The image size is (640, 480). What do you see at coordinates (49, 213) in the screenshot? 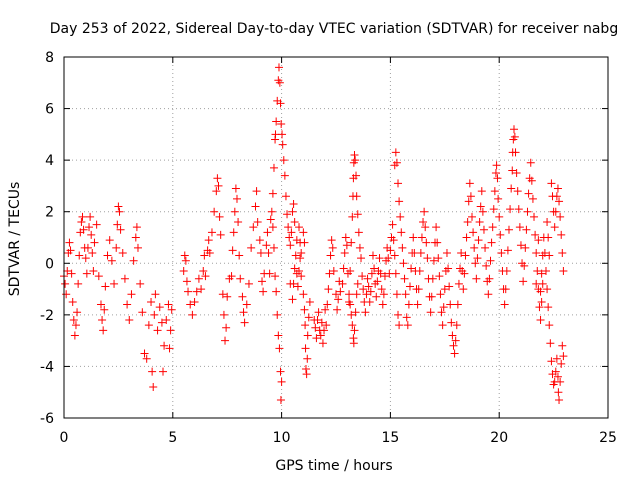
I see `y-tick-label: 2` at bounding box center [49, 213].